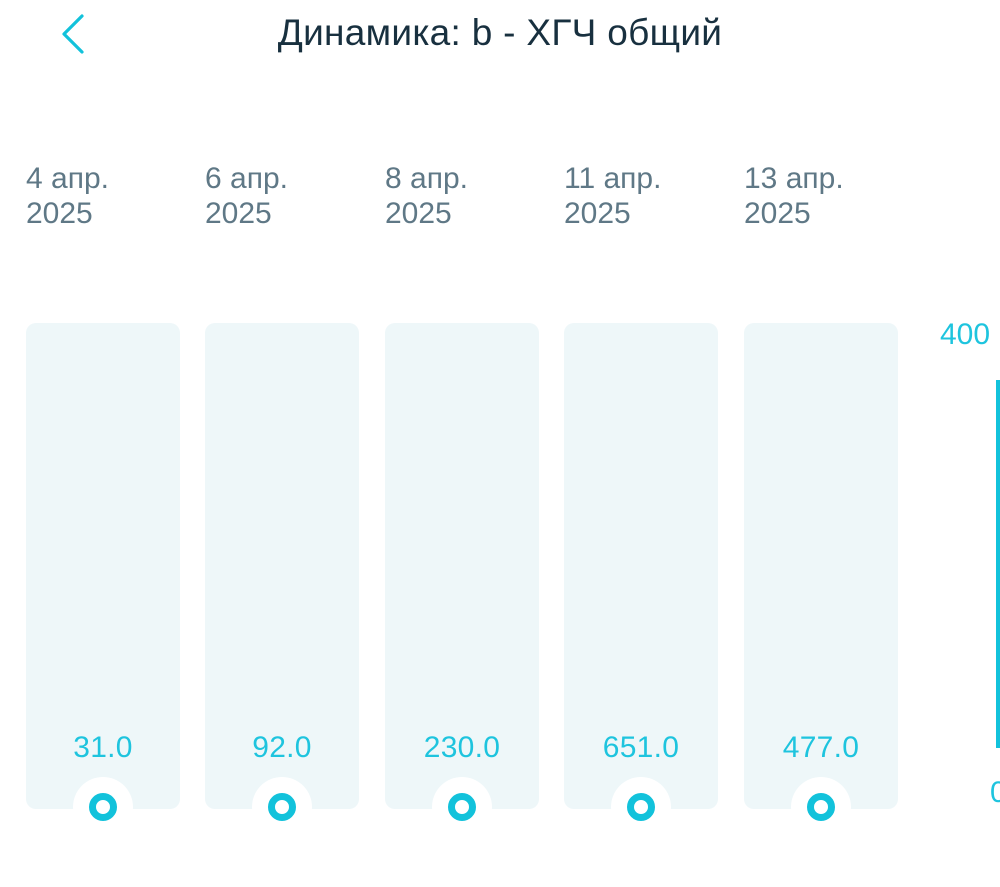  Describe the element at coordinates (641, 747) in the screenshot. I see `value-label: 651.0` at that location.